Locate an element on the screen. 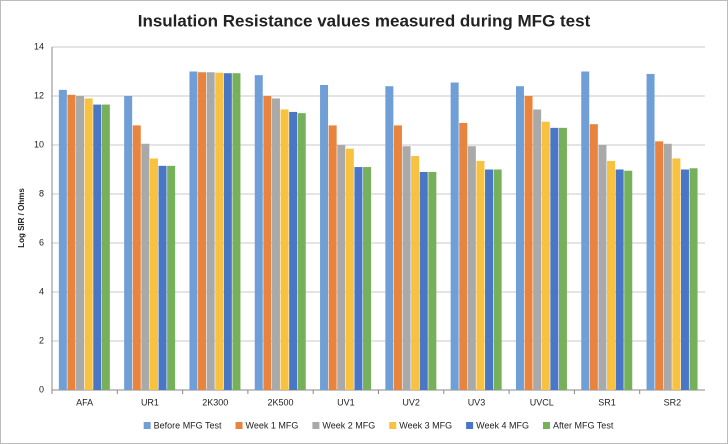  x-tick-label: UVCL is located at coordinates (542, 402).